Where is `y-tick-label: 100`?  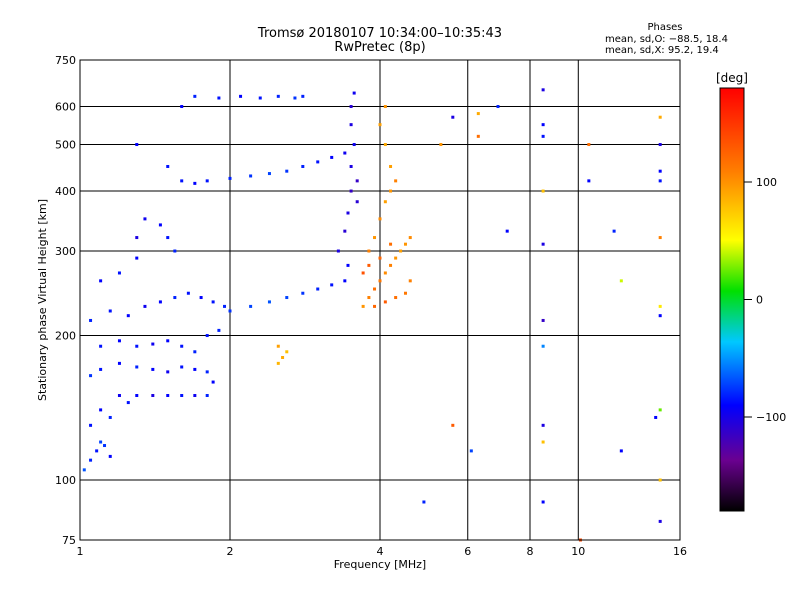 y-tick-label: 100 is located at coordinates (65, 480).